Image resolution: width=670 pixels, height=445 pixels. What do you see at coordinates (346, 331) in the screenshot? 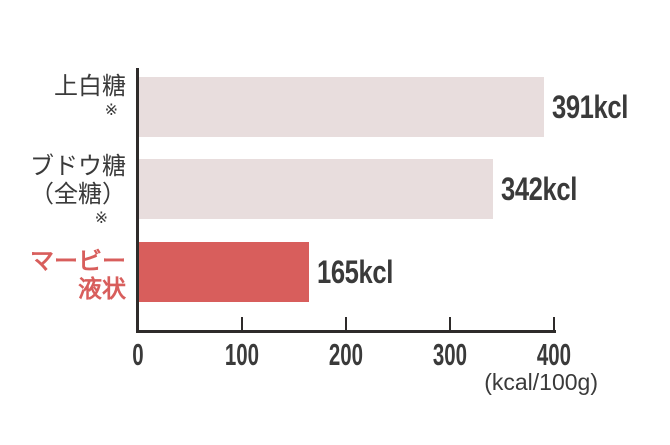
I see `x-axis-line` at bounding box center [346, 331].